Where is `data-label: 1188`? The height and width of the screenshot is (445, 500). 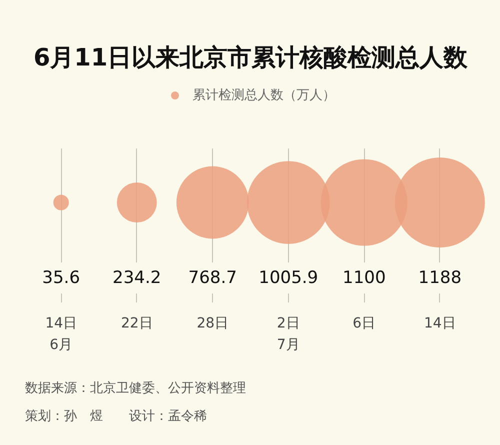 data-label: 1188 is located at coordinates (440, 278).